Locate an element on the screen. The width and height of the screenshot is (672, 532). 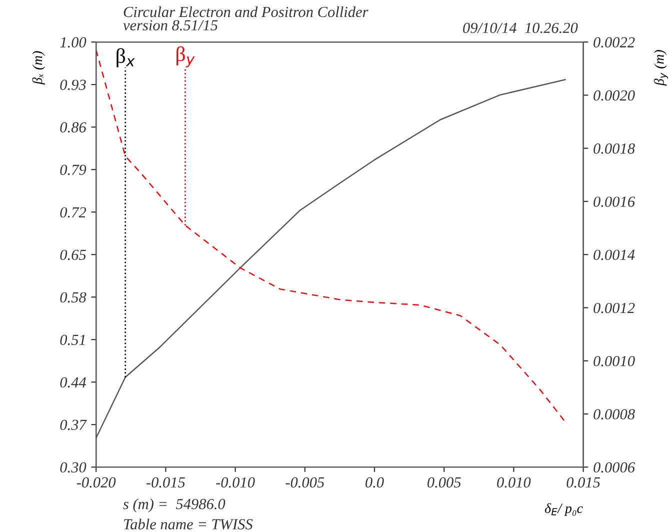
y2-tick-label: 0.0008 is located at coordinates (614, 414).